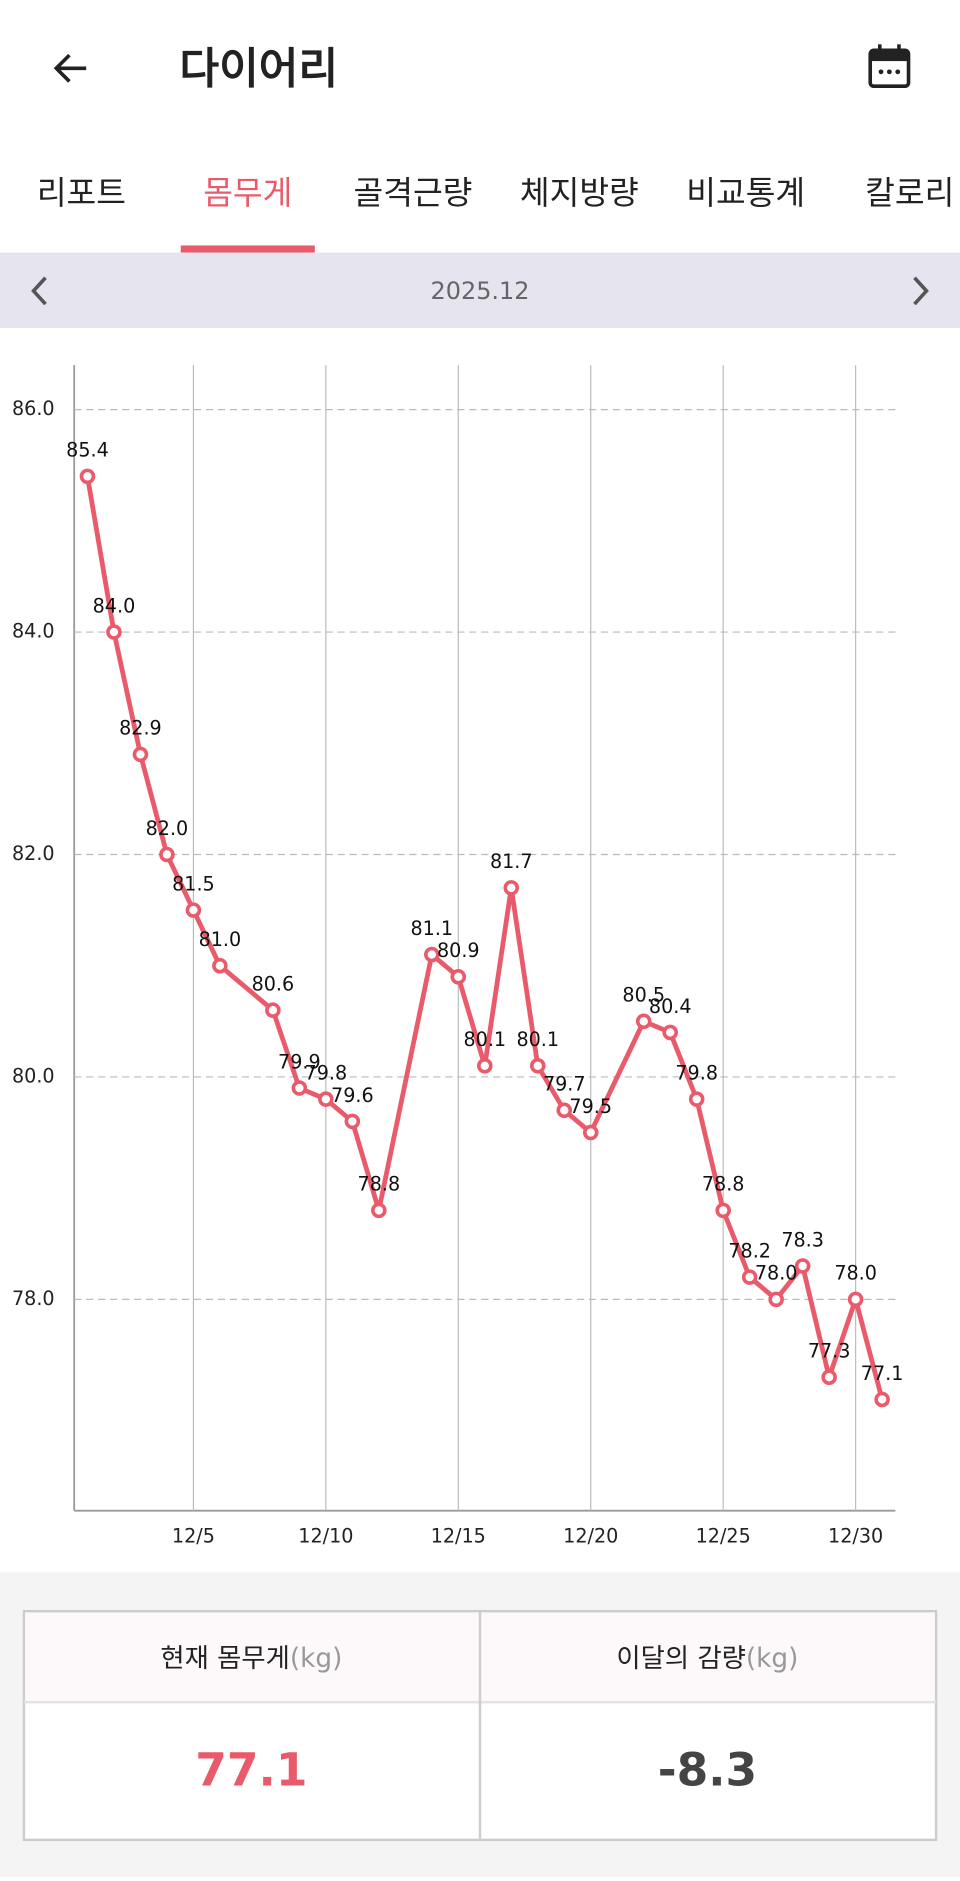 The height and width of the screenshot is (1881, 960). What do you see at coordinates (511, 861) in the screenshot?
I see `data-label: 81.7` at bounding box center [511, 861].